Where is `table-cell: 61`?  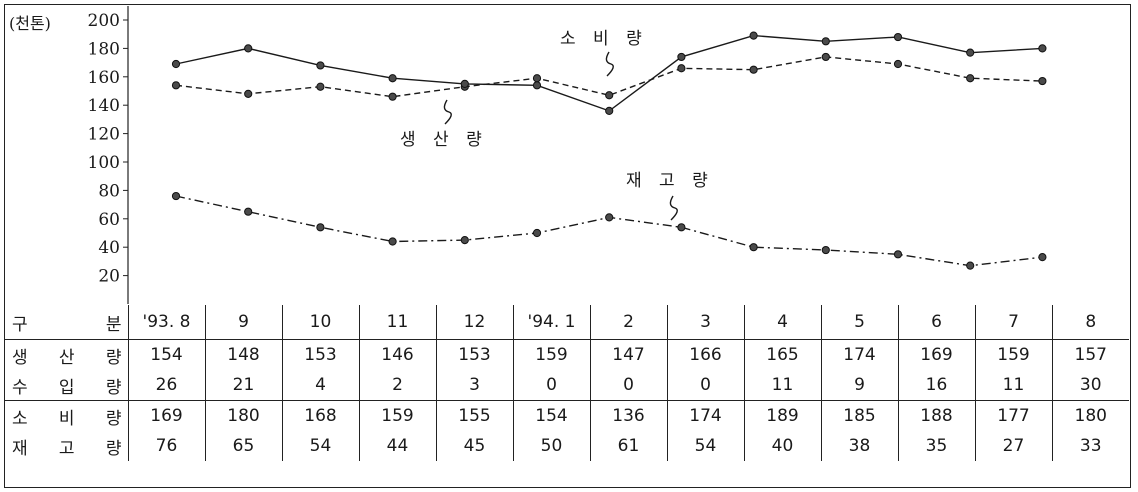
table-cell: 61 is located at coordinates (628, 446).